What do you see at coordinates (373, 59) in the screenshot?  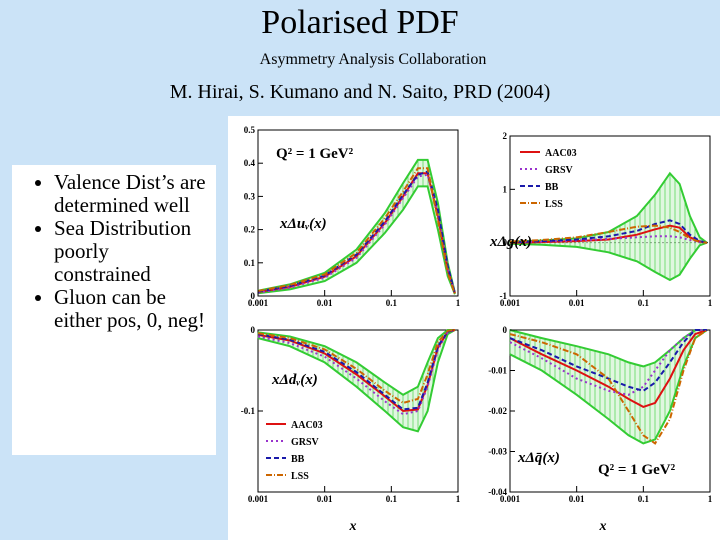 I see `collaboration-name: Asymmetry Analysis Collaboration` at bounding box center [373, 59].